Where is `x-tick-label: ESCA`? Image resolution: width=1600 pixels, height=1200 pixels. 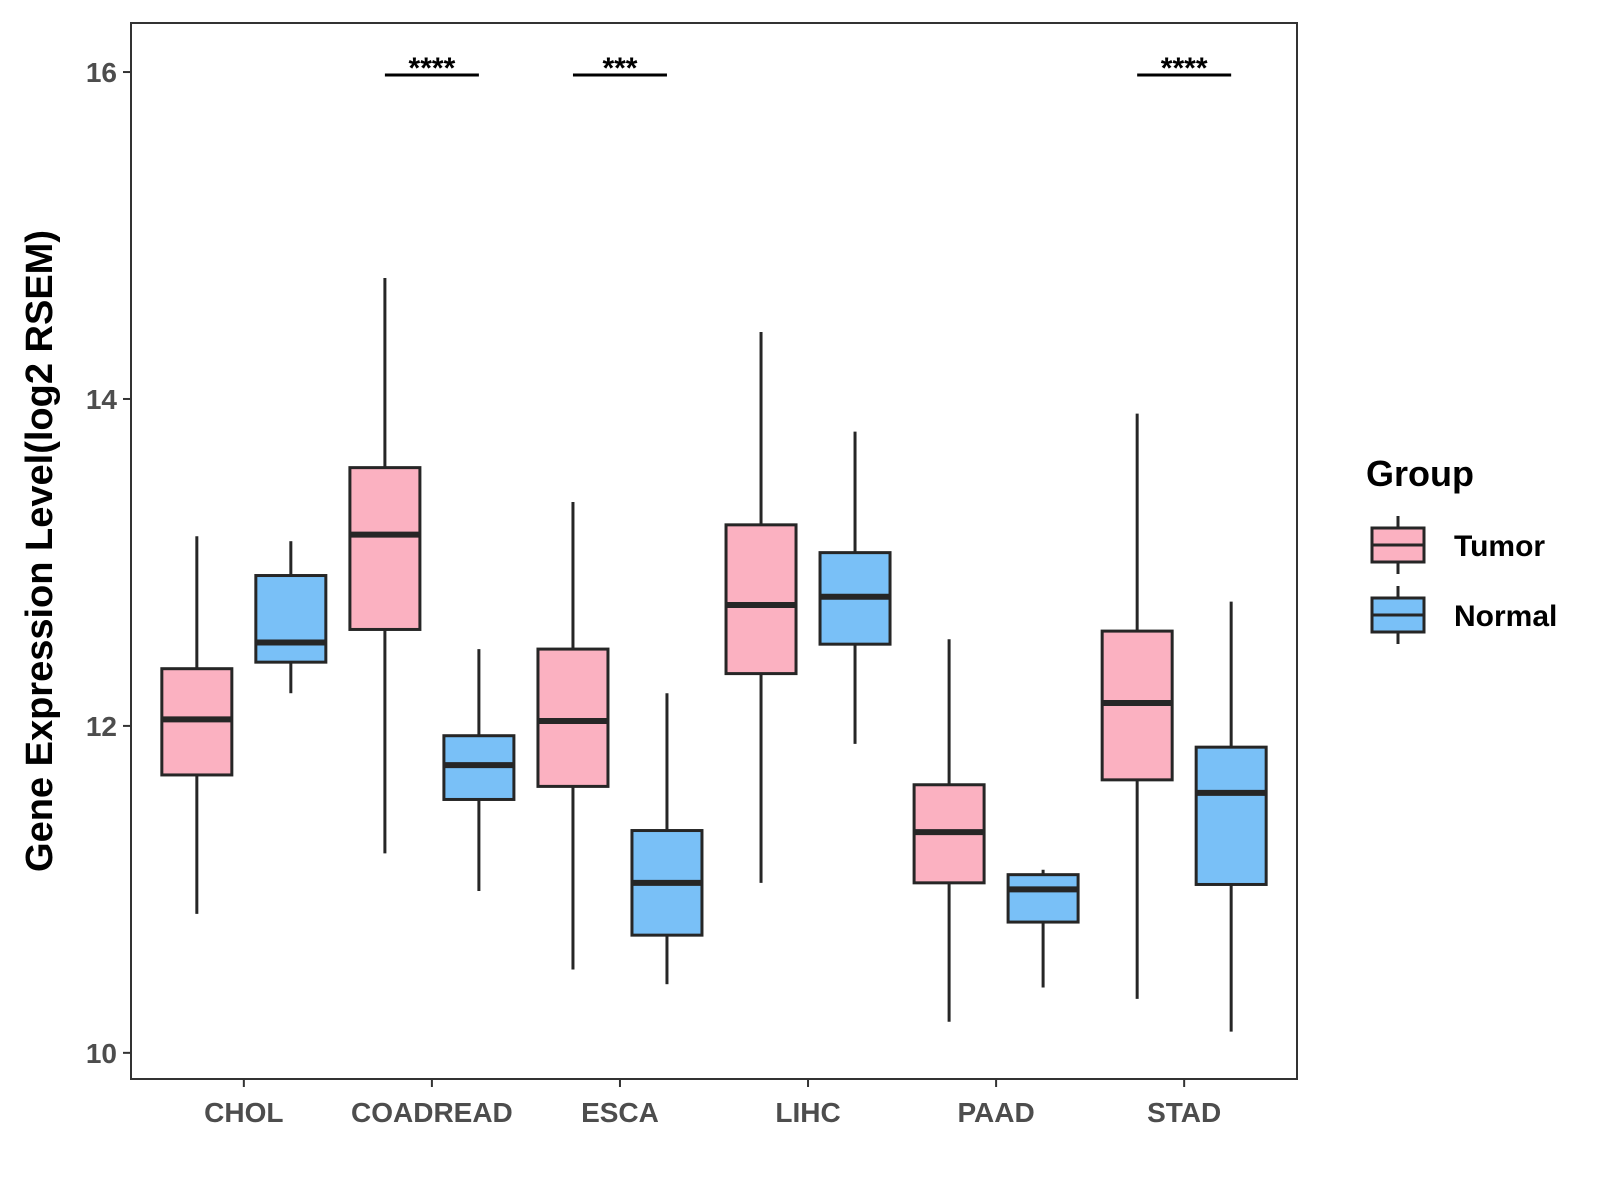 x-tick-label: ESCA is located at coordinates (620, 1112).